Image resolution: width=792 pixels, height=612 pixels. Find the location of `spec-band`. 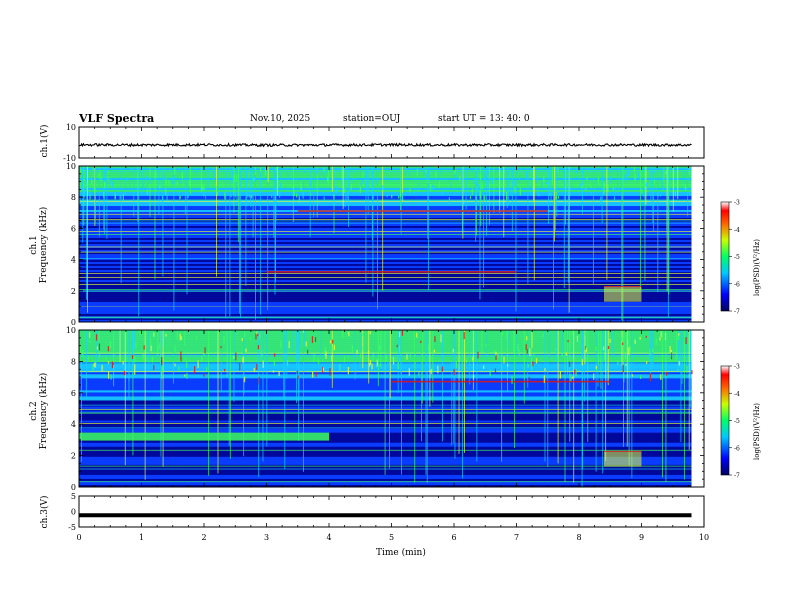

spec-band is located at coordinates (501, 381).